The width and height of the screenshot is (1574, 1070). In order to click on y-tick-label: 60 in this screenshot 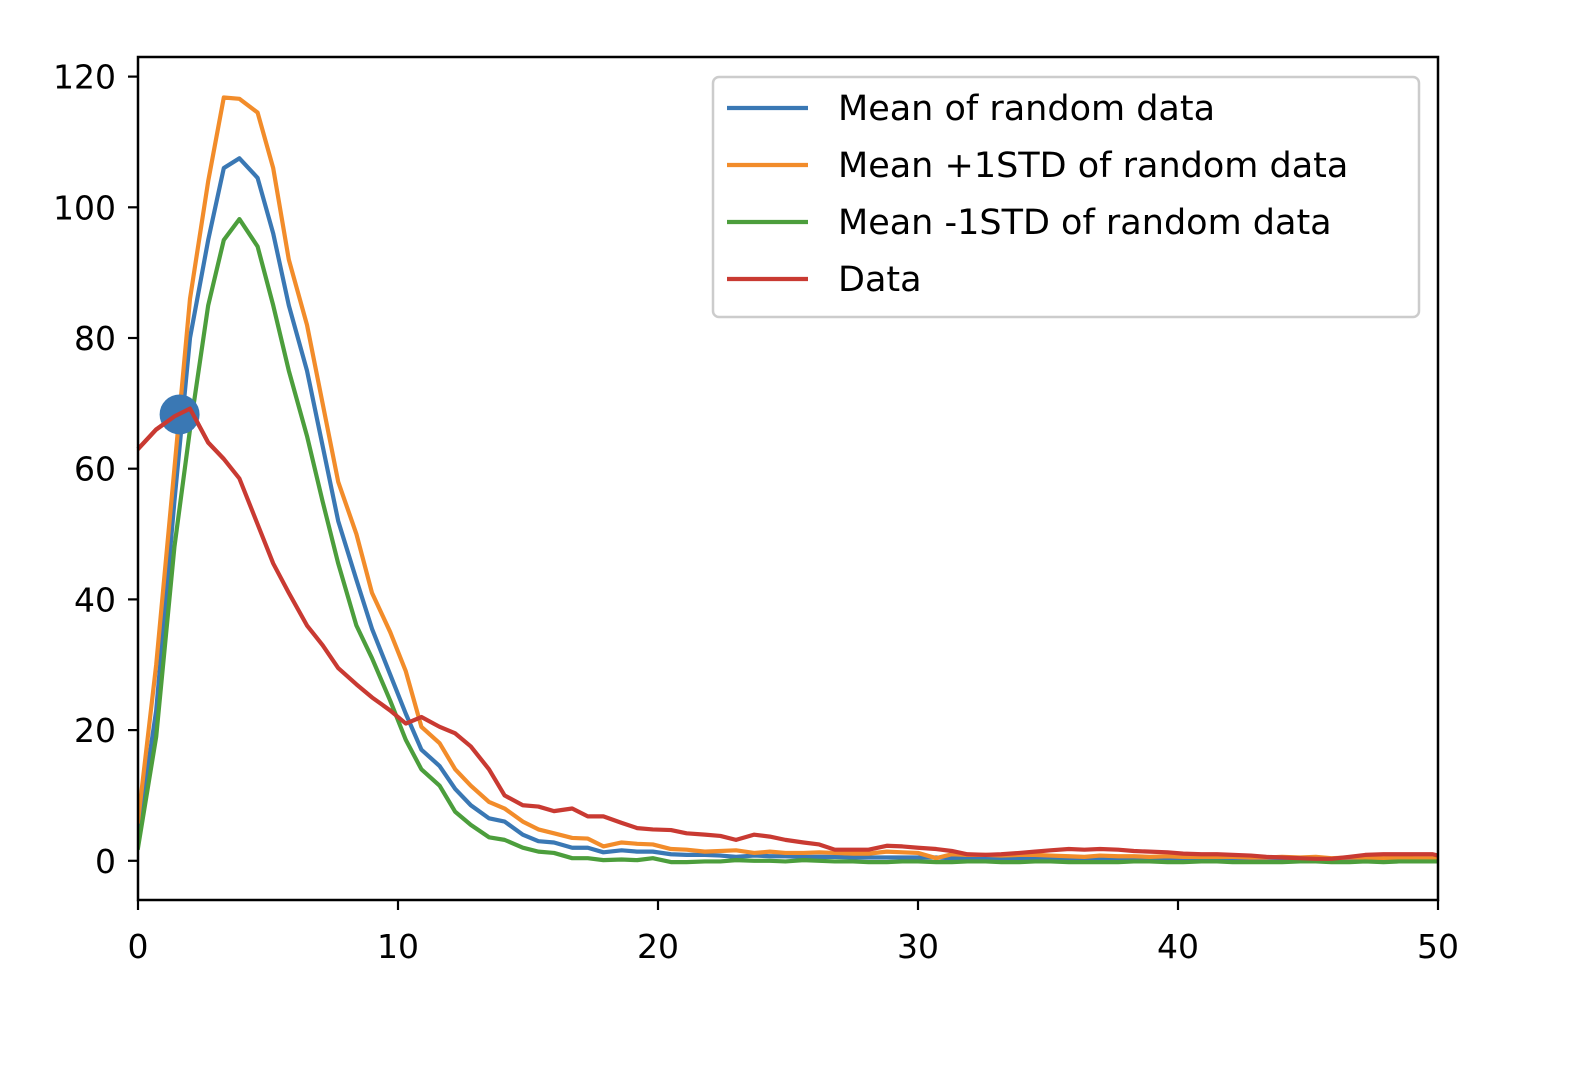, I will do `click(95, 469)`.